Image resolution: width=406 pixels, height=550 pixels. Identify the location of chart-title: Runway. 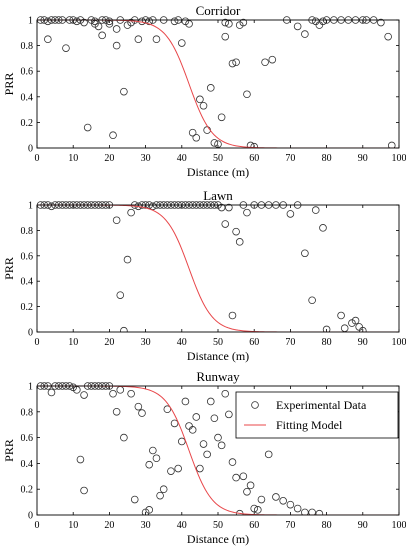
(218, 376).